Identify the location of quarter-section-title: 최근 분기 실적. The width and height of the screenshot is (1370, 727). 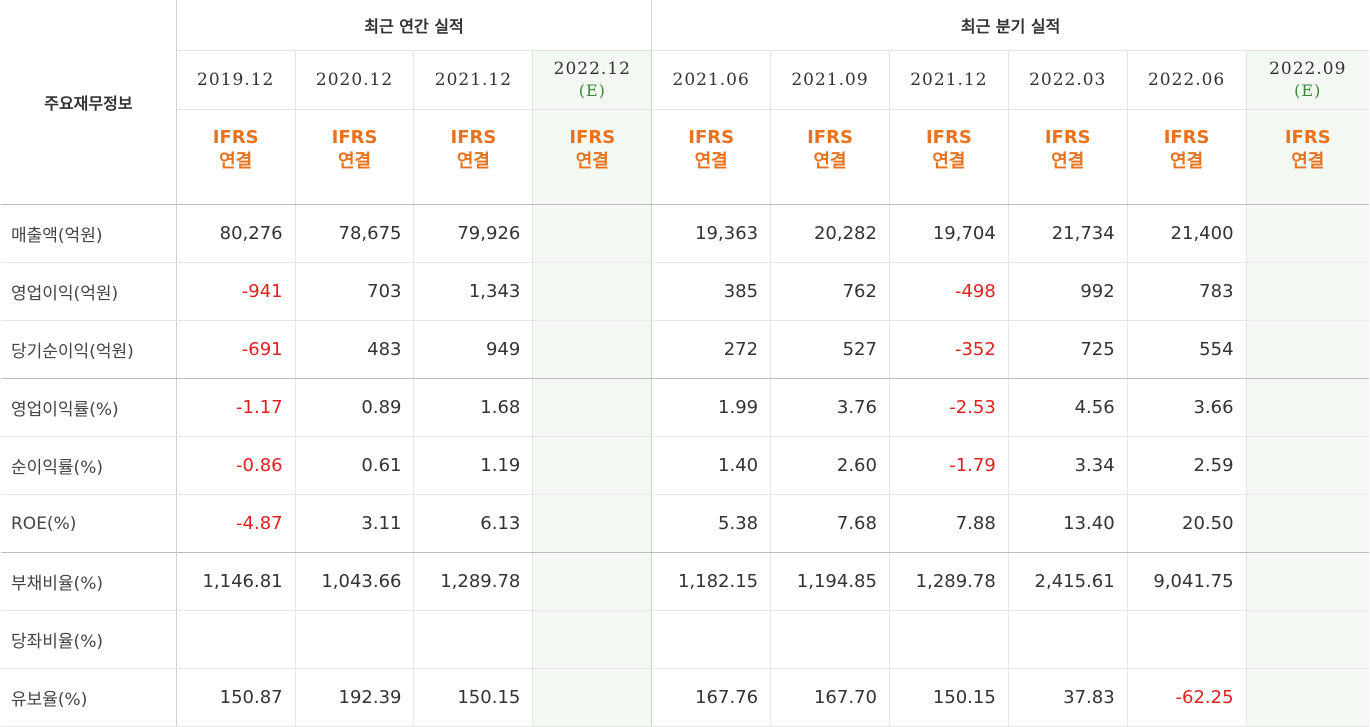
(1010, 25).